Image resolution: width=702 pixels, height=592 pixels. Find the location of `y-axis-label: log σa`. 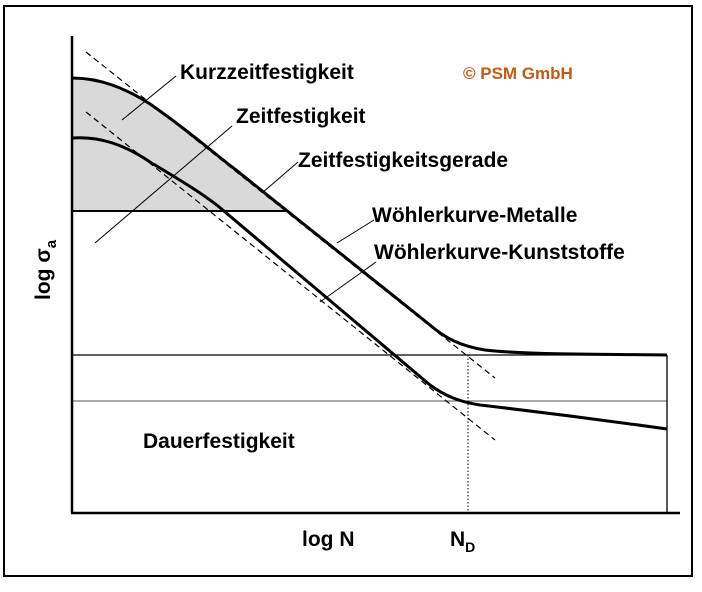

y-axis-label: log σa is located at coordinates (46, 269).